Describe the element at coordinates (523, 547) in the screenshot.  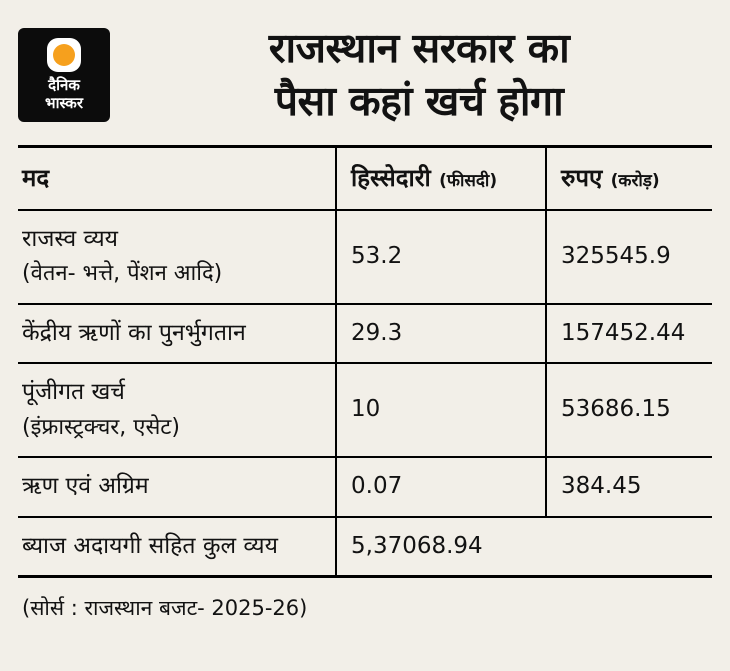
I see `total-value: 5,37068.94` at that location.